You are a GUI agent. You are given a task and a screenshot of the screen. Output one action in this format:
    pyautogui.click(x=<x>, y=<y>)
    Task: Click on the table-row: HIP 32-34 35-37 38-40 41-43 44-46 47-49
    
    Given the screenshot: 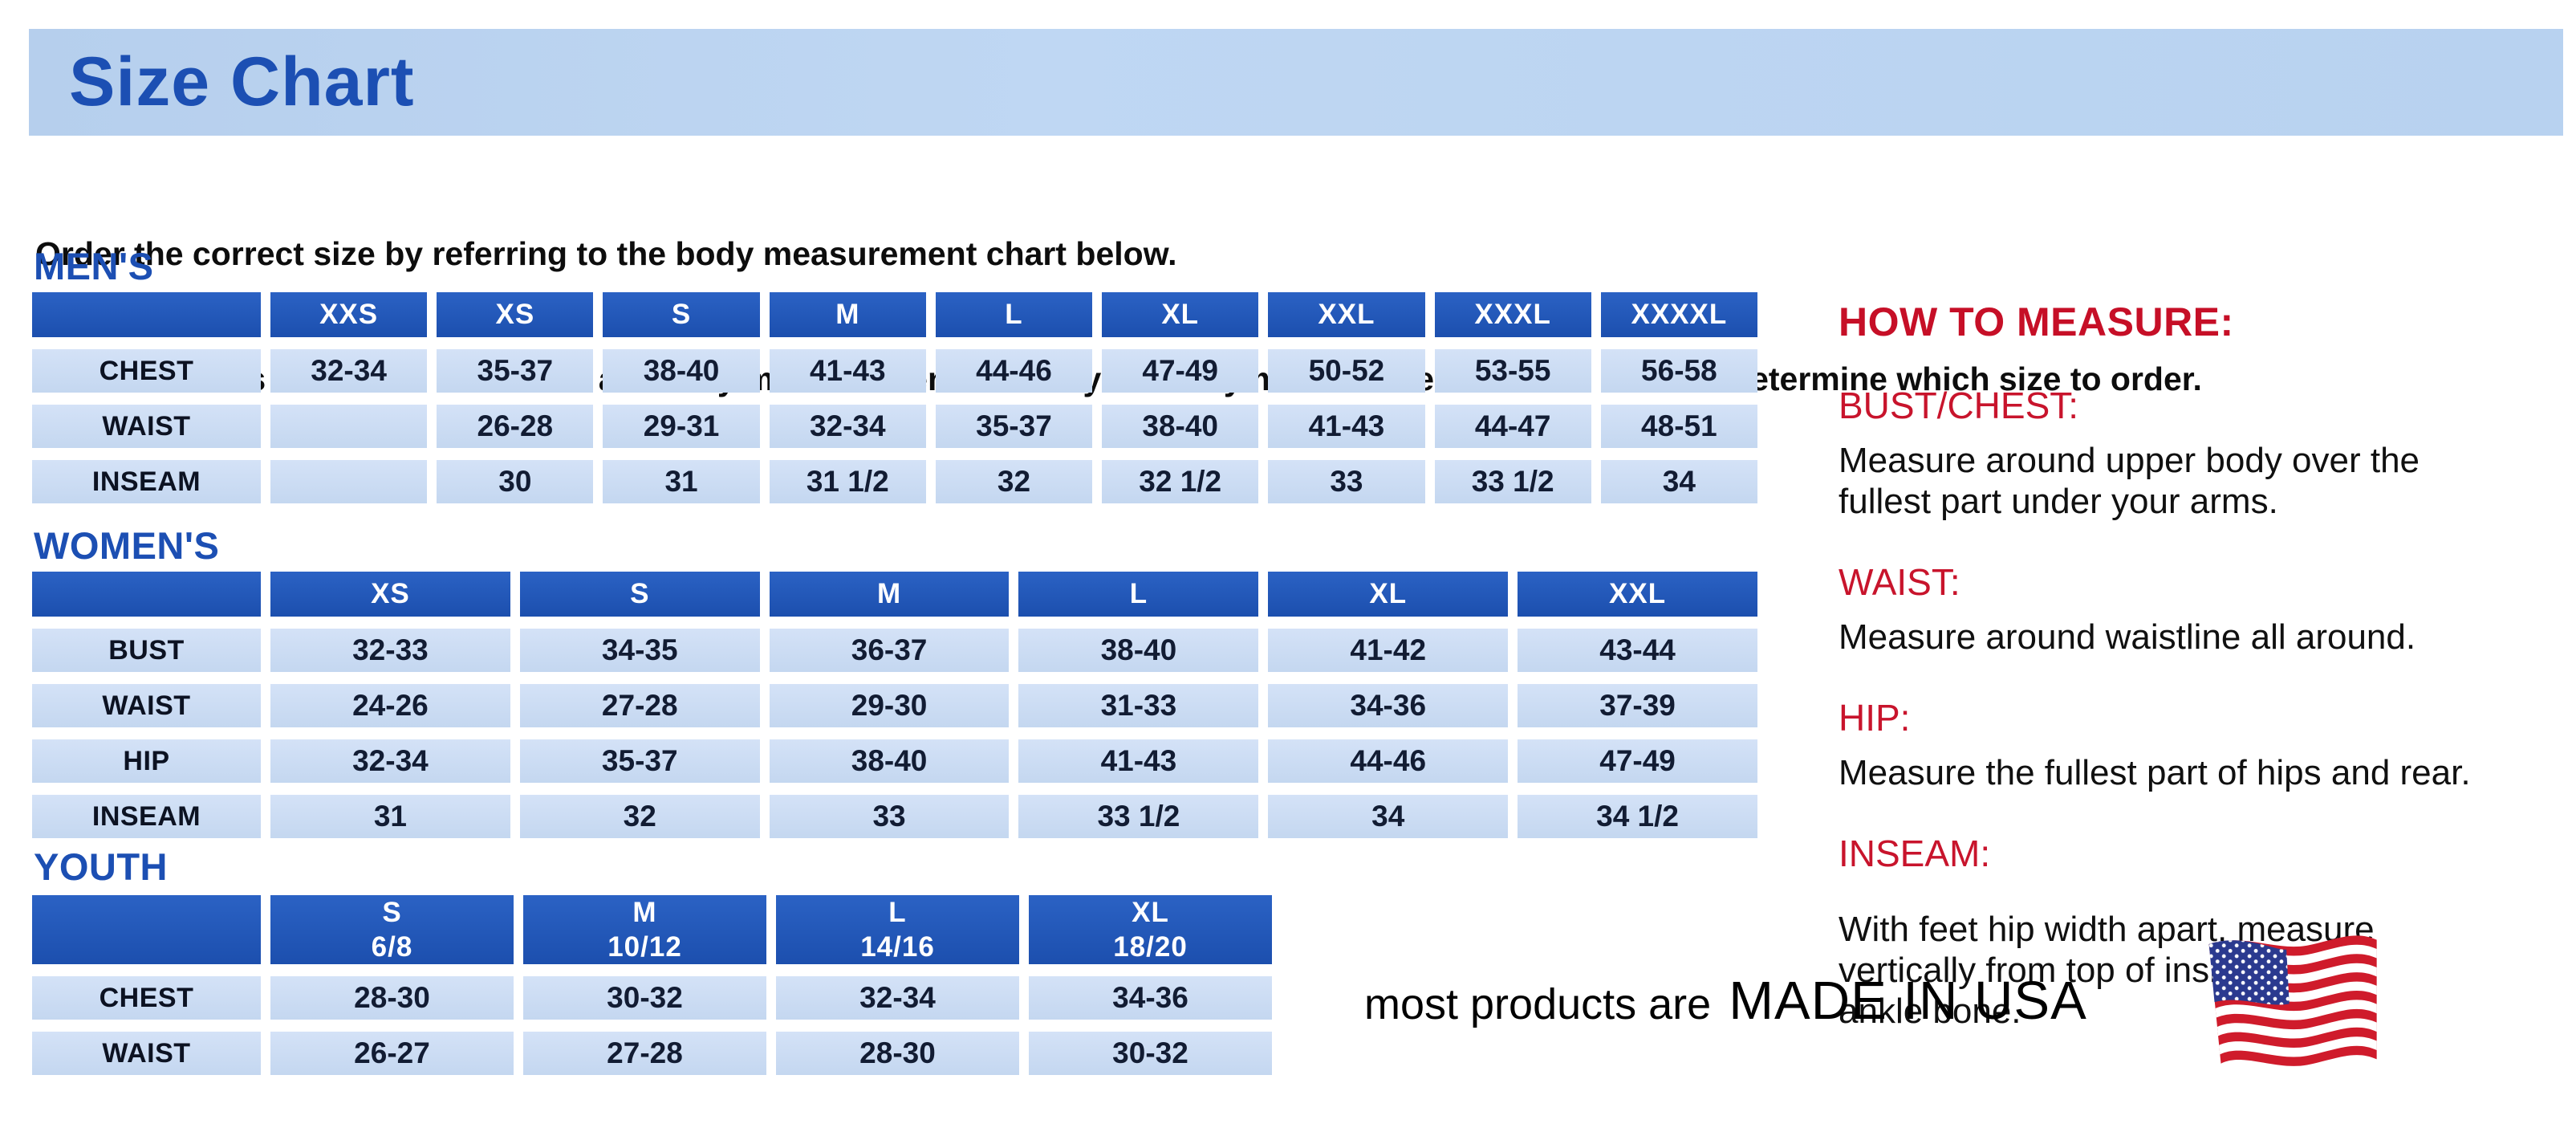 What is the action you would take?
    pyautogui.click(x=894, y=761)
    